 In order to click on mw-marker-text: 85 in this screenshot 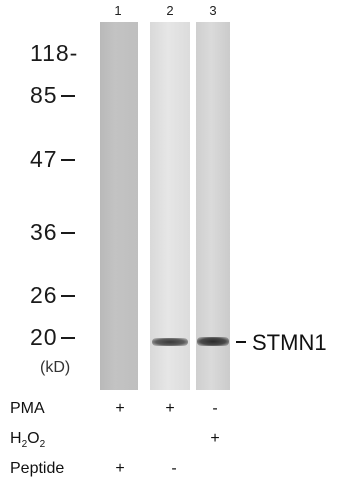, I will do `click(44, 95)`.